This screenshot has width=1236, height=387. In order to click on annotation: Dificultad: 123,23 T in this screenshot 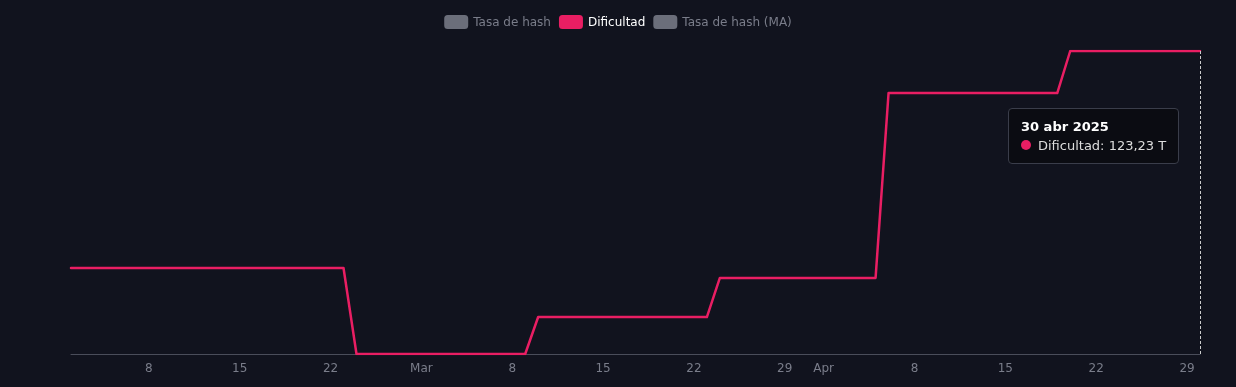, I will do `click(1102, 145)`.